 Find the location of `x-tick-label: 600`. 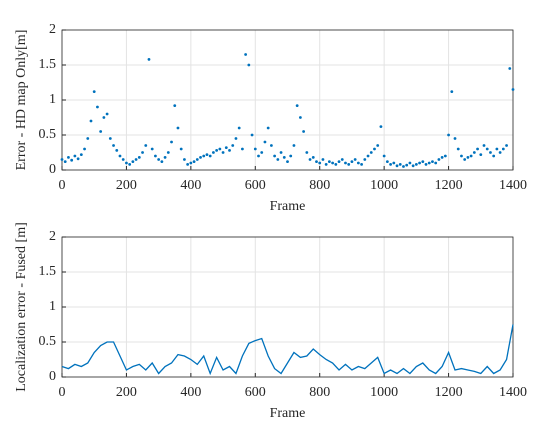

x-tick-label: 600 is located at coordinates (255, 392).